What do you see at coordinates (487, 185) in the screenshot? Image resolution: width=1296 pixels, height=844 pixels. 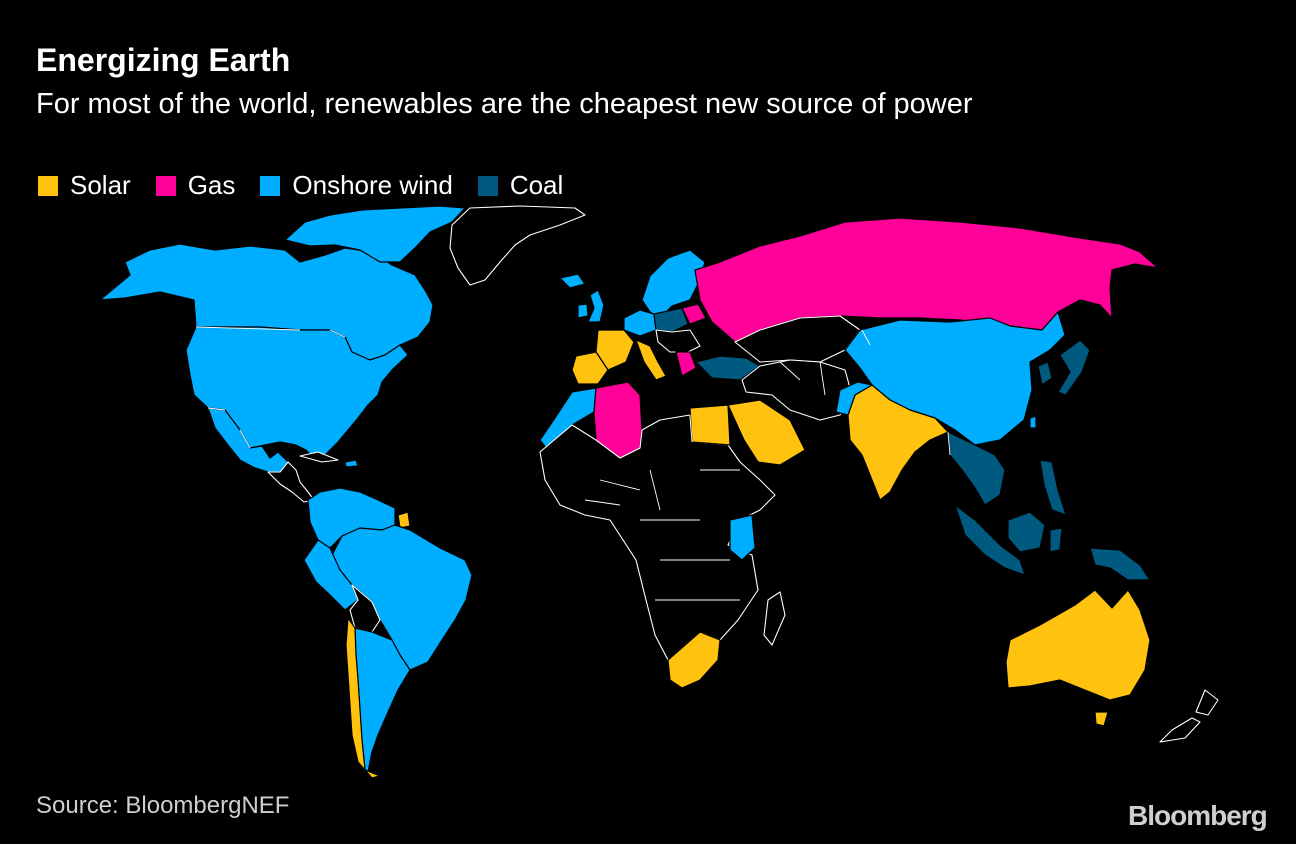 I see `legend-swatch-coal` at bounding box center [487, 185].